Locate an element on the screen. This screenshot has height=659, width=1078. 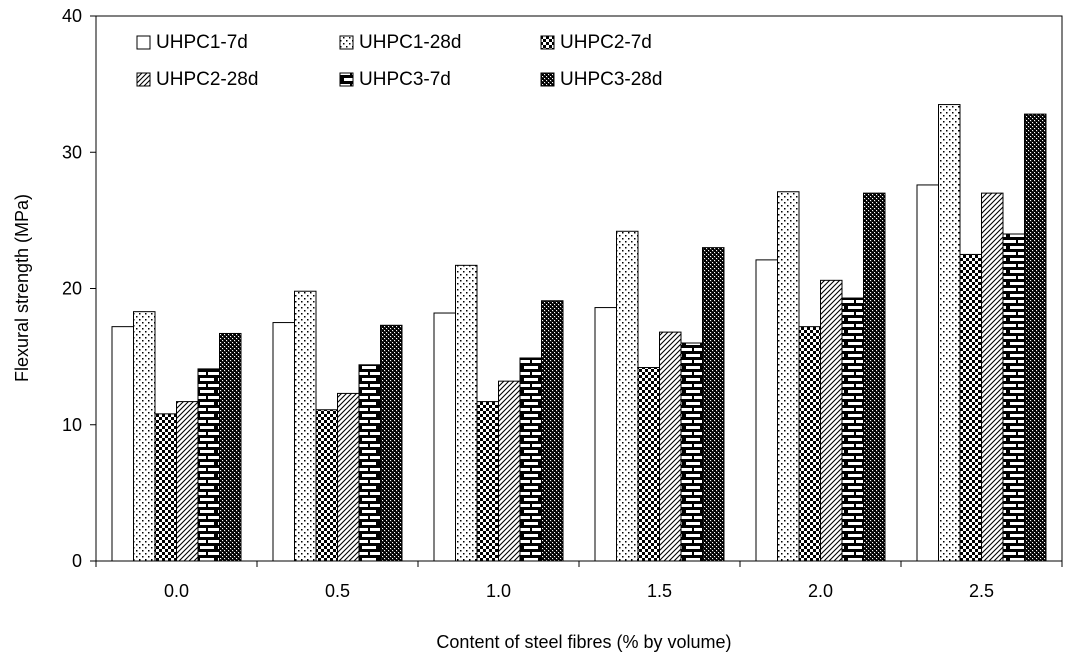
bar-UHPC3-28d-2.0 is located at coordinates (874, 377).